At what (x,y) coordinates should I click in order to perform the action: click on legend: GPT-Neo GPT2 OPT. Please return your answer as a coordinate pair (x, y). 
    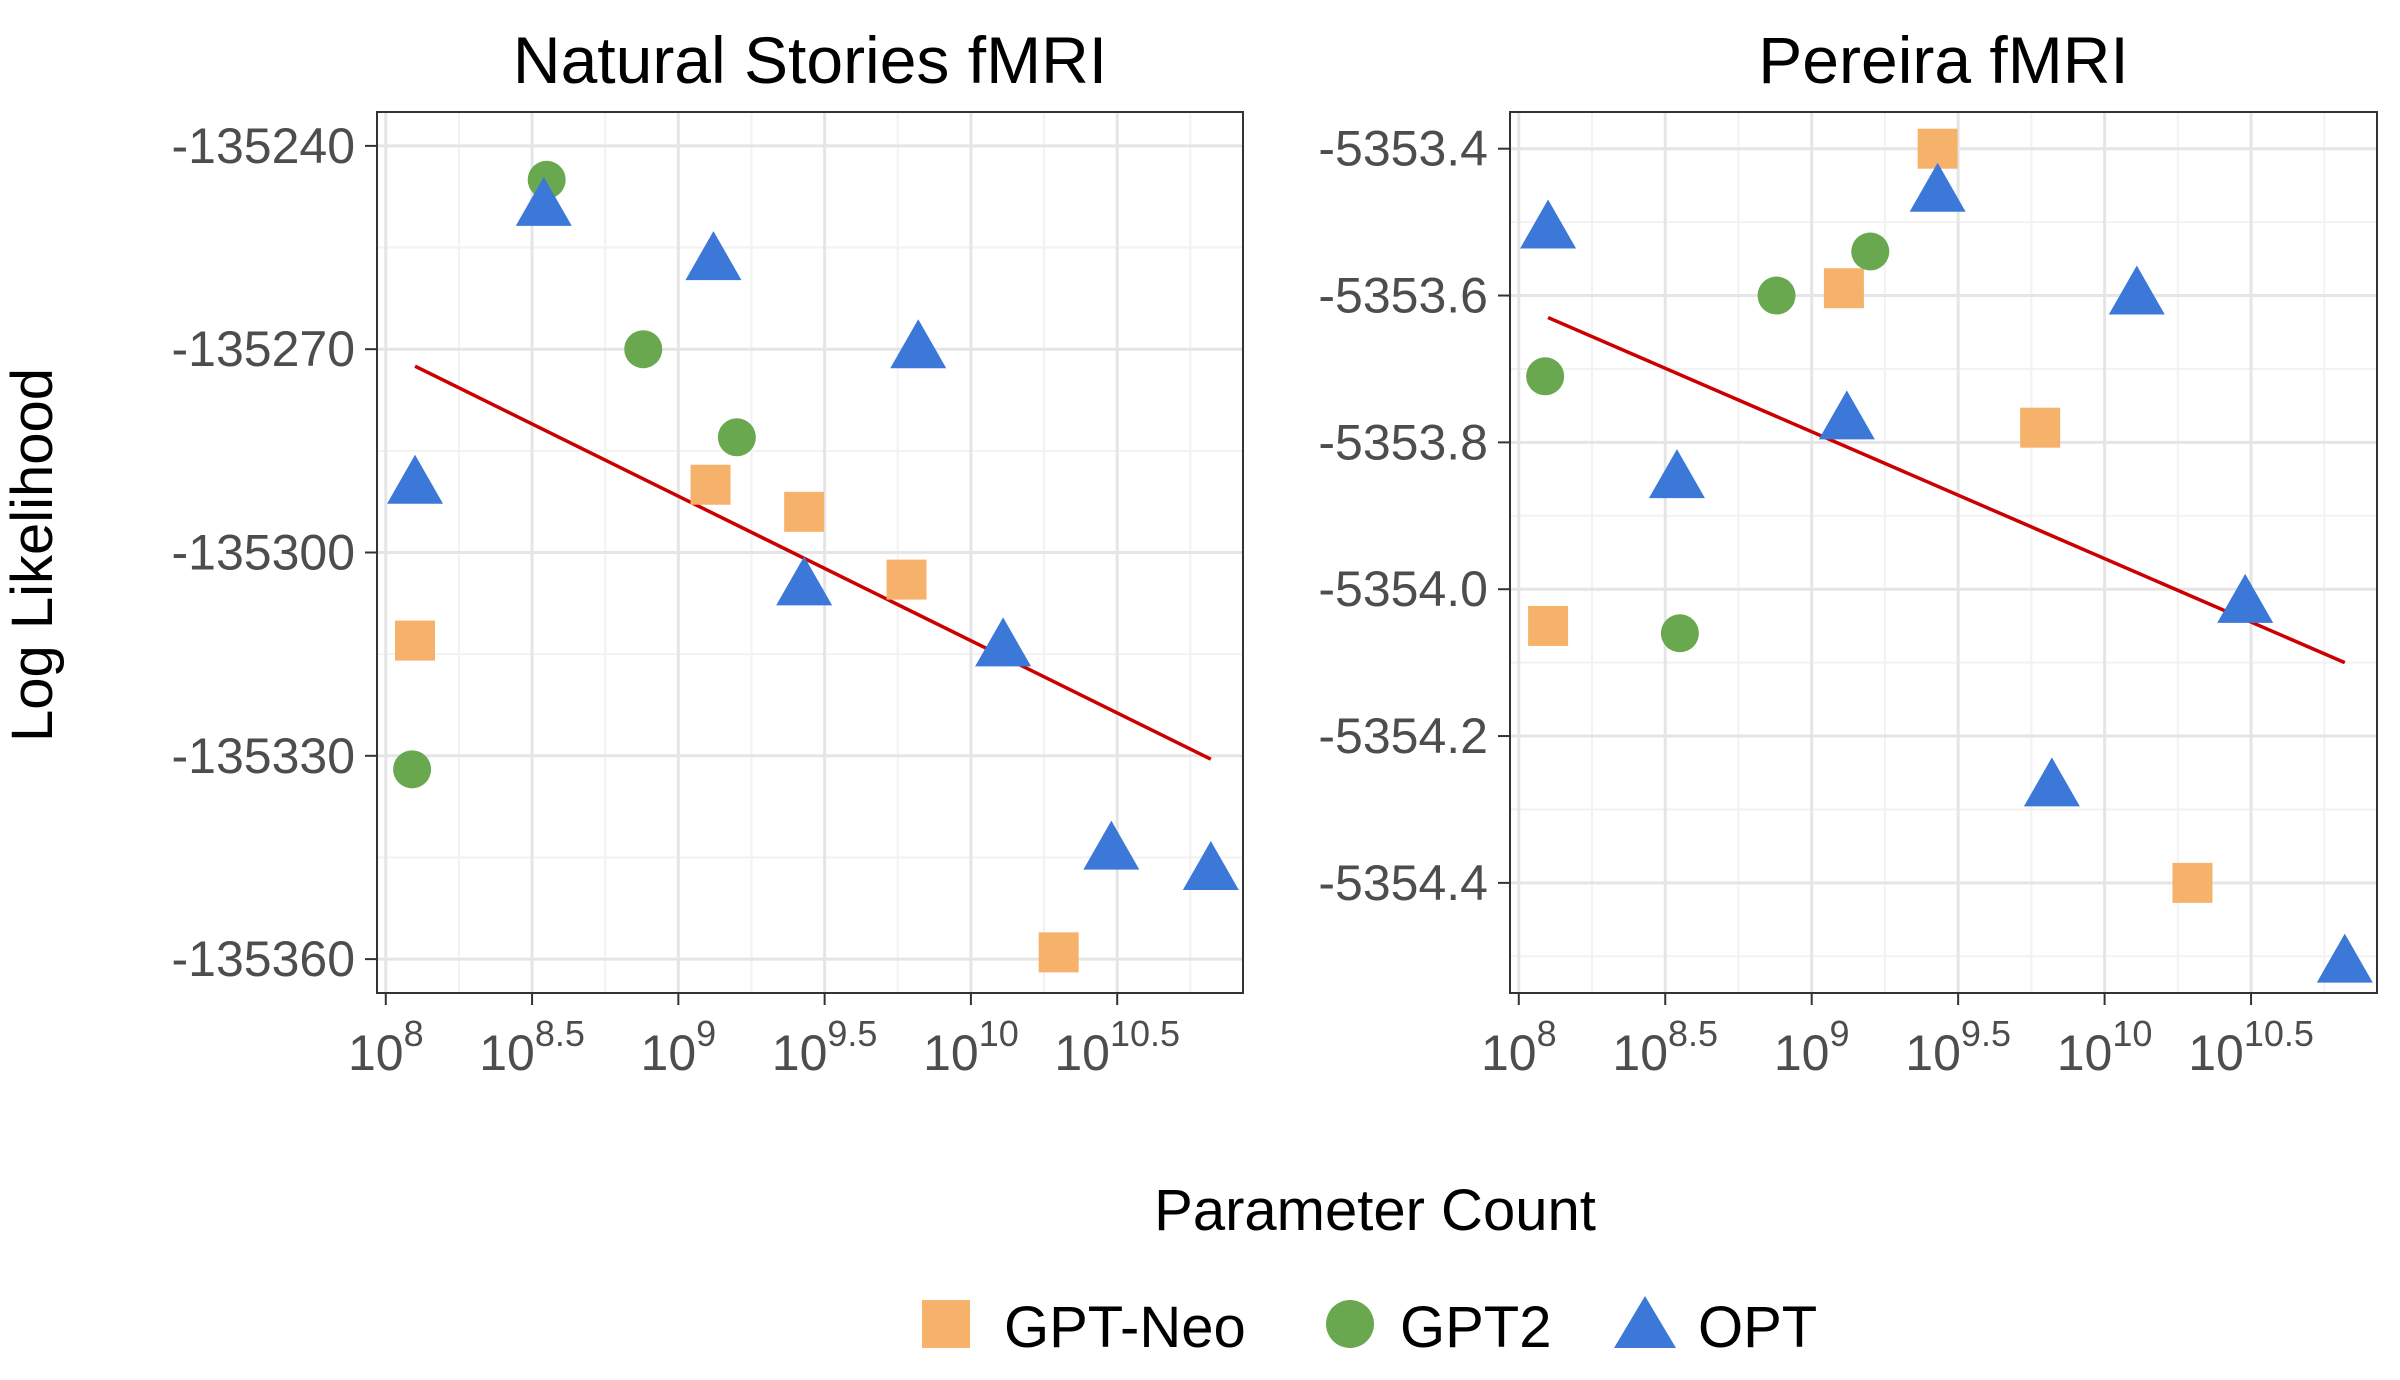
    Looking at the image, I should click on (1369, 1327).